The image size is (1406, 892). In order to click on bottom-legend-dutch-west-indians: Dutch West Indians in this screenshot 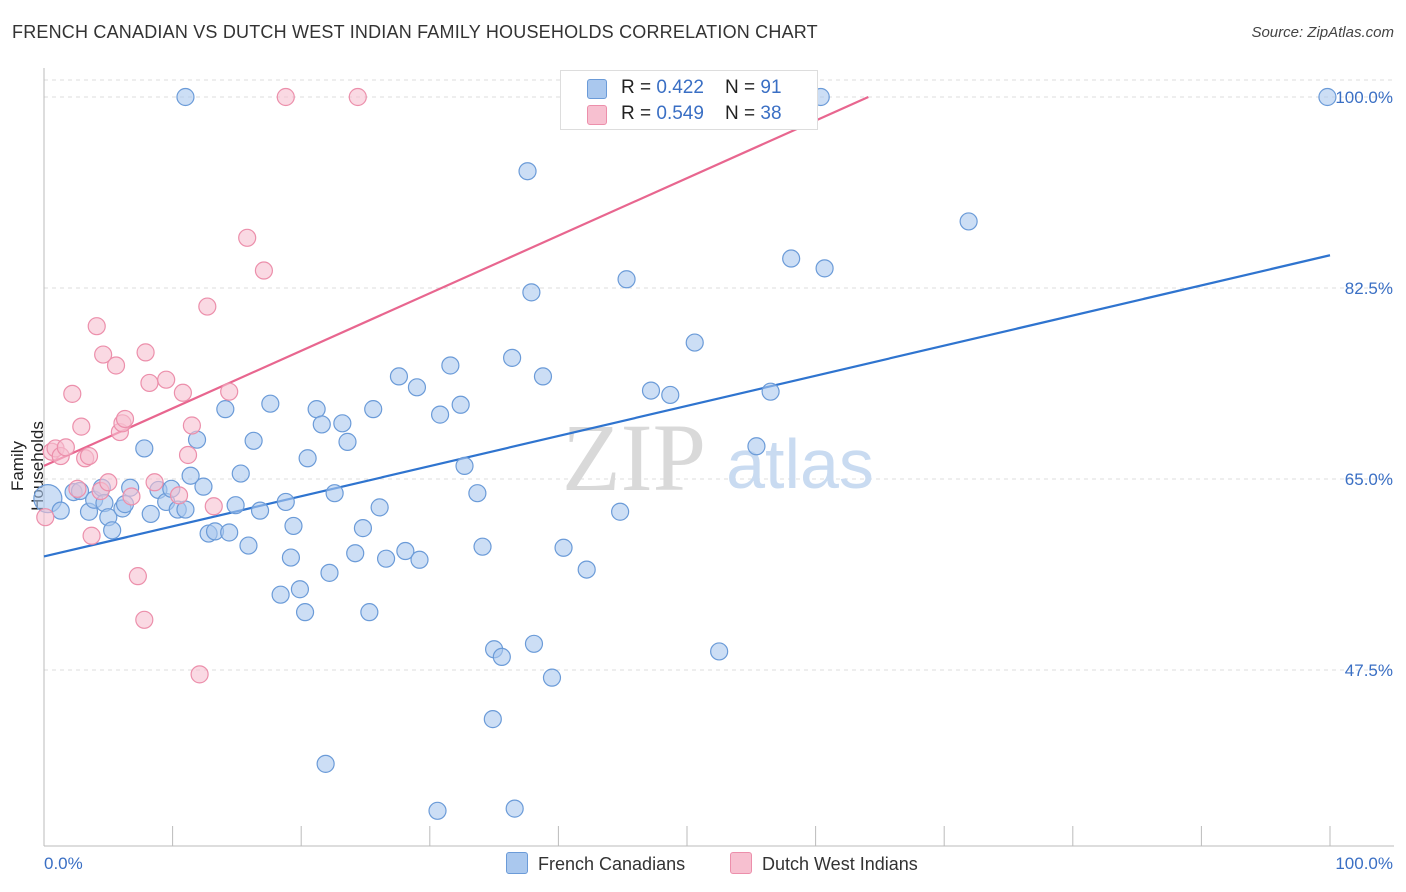, I will do `click(824, 863)`.